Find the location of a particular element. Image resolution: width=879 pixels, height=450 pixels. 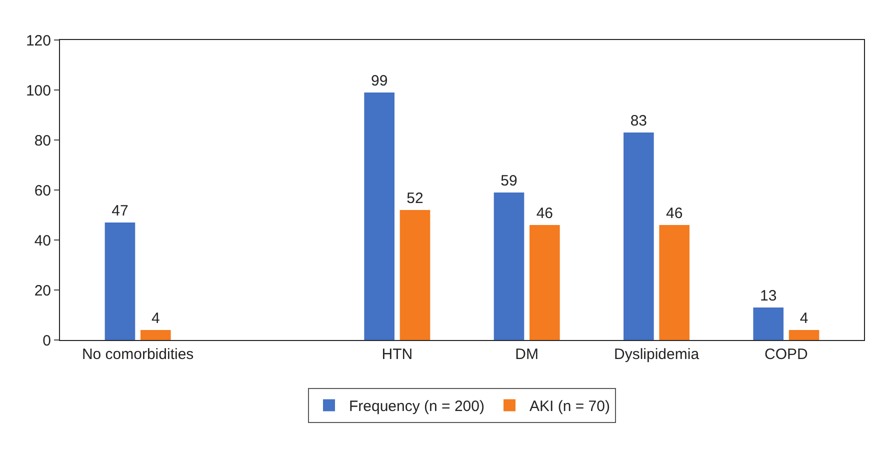

y-tick-label: 100 is located at coordinates (38, 91).